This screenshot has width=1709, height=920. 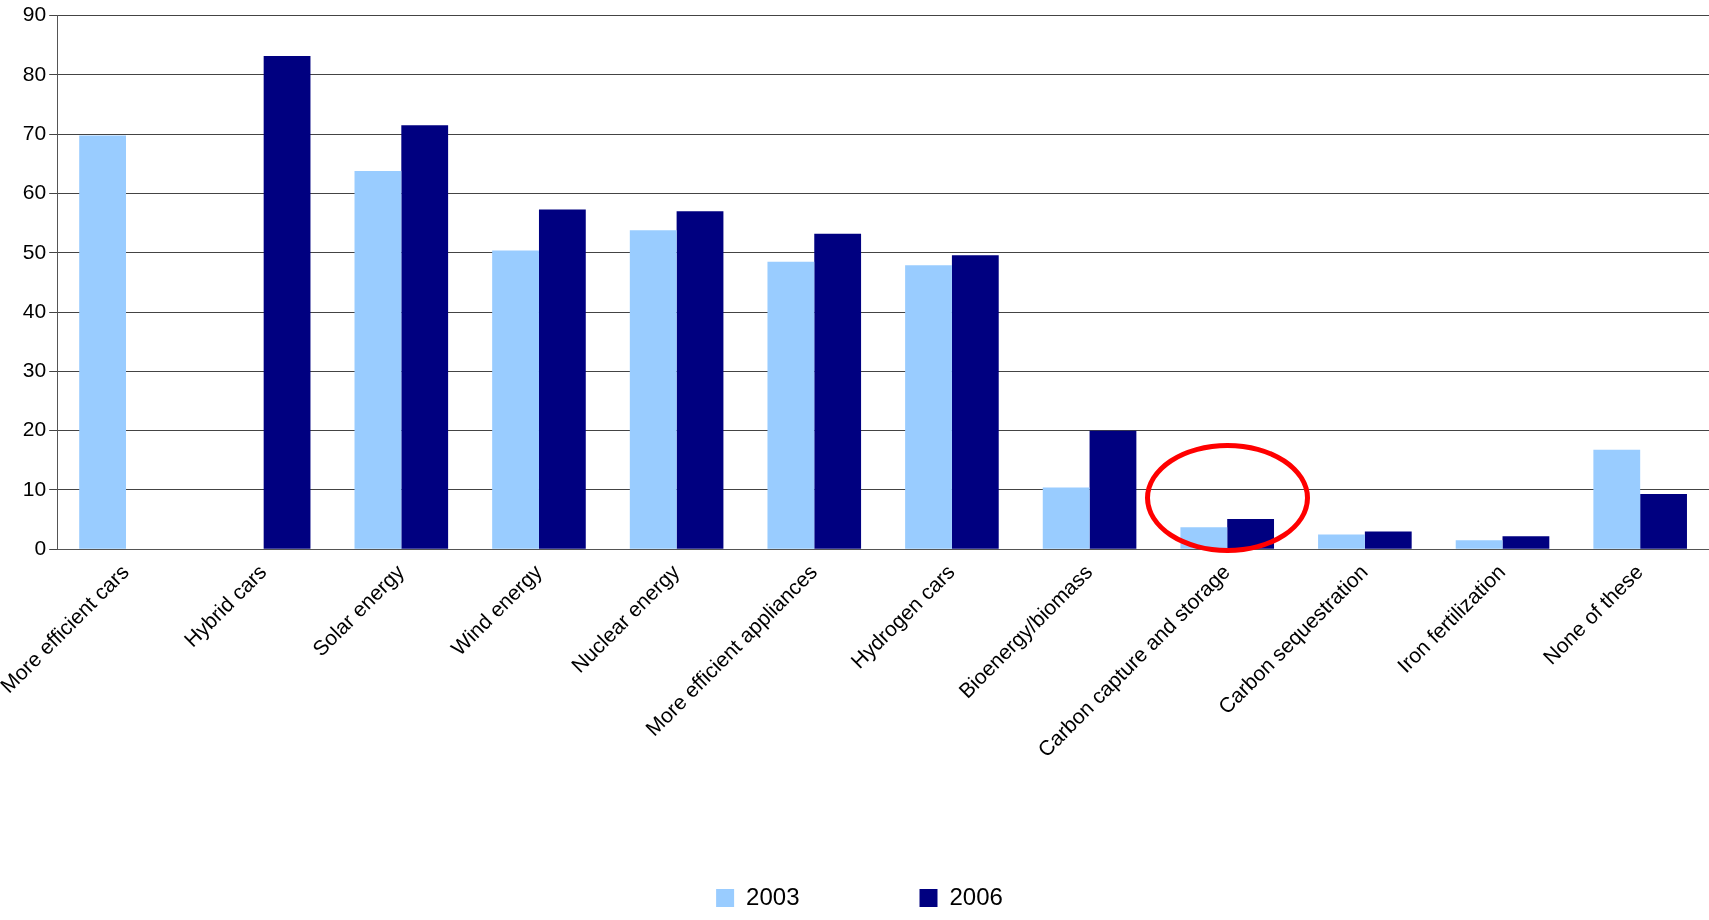 I want to click on legend-label: 2006, so click(x=976, y=896).